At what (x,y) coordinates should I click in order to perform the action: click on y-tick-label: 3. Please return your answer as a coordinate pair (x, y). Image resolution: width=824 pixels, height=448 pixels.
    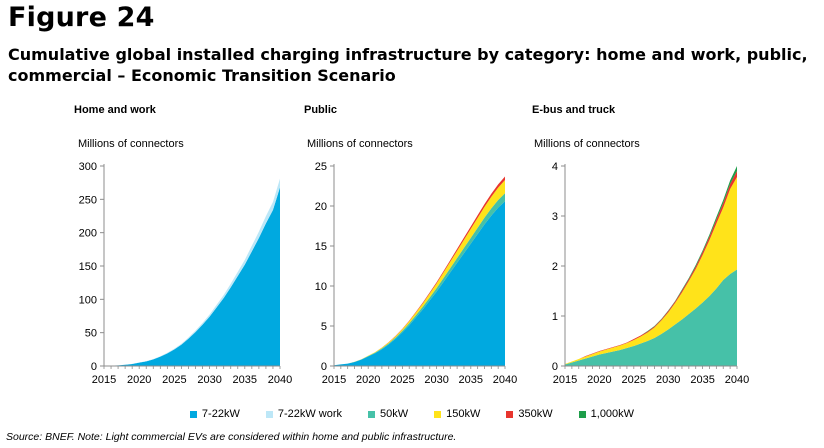
    Looking at the image, I should click on (555, 217).